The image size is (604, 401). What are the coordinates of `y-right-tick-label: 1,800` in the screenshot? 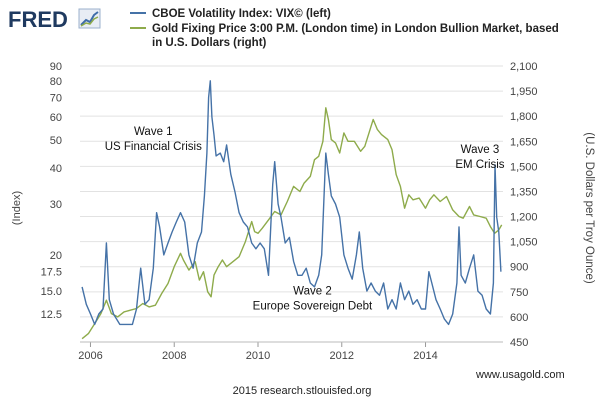 It's located at (524, 117).